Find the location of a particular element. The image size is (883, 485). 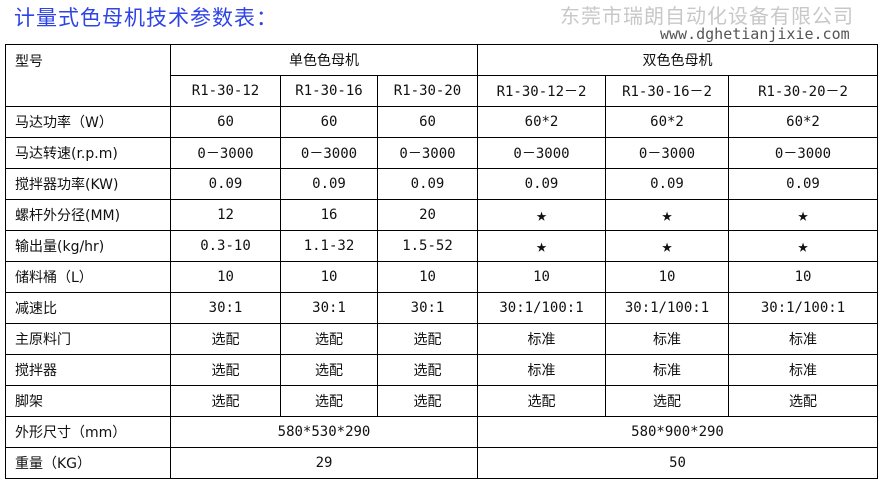

watermark-url: www.dghetianjixie.com is located at coordinates (755, 34).